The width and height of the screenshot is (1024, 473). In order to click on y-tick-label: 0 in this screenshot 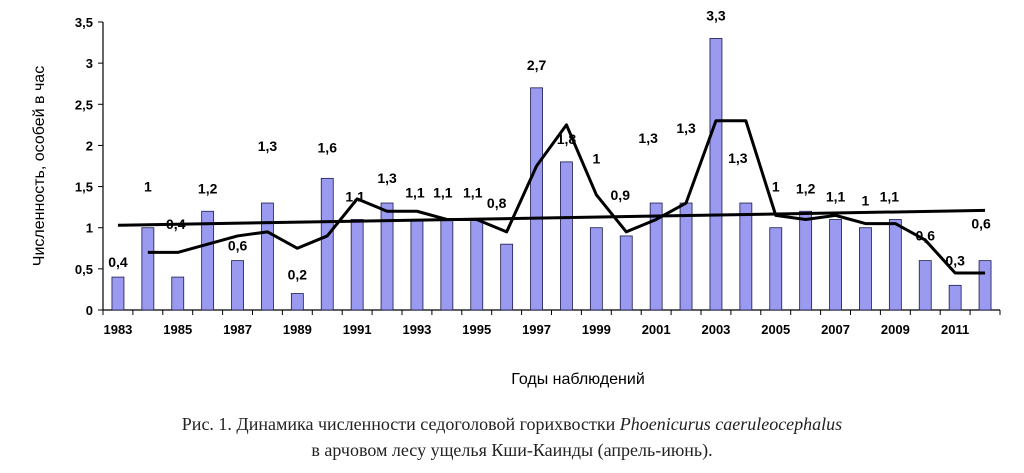, I will do `click(89, 310)`.